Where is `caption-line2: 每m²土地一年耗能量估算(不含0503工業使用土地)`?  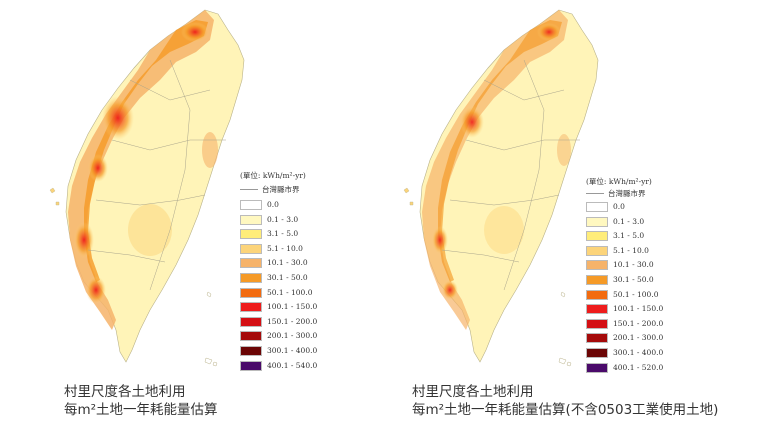
caption-line2: 每m²土地一年耗能量估算(不含0503工業使用土地) is located at coordinates (565, 410).